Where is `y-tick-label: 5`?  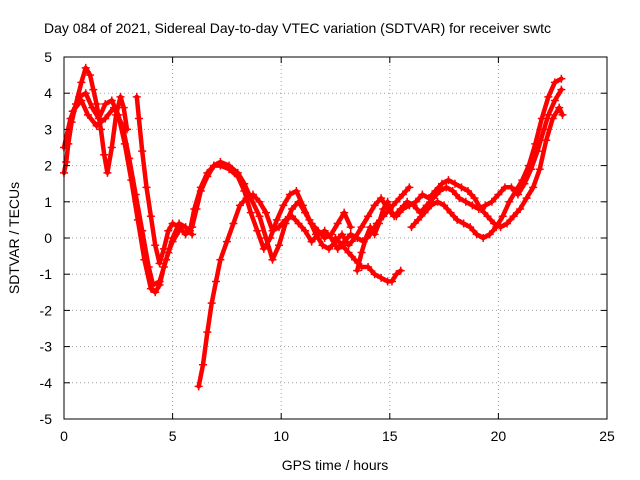
y-tick-label: 5 is located at coordinates (48, 57).